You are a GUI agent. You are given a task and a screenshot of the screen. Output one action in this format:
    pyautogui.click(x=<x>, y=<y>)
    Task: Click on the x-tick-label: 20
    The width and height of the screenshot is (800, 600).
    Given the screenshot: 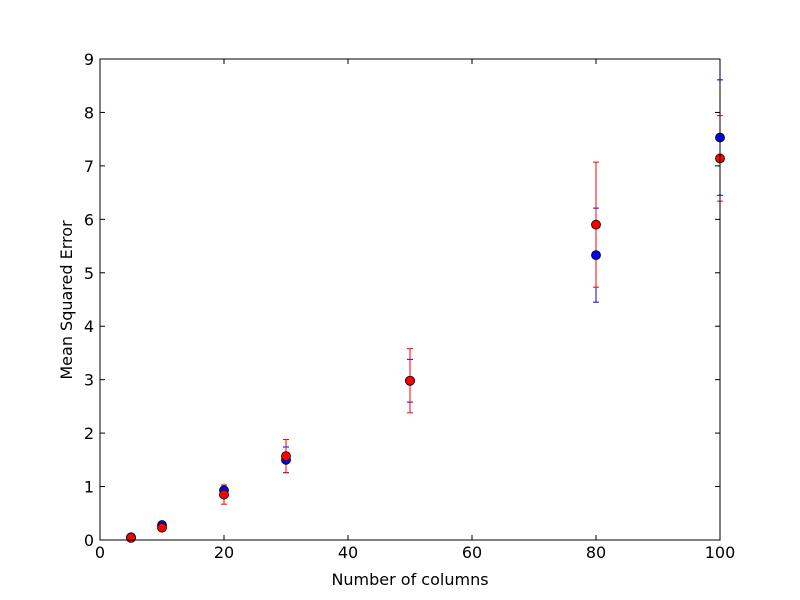 What is the action you would take?
    pyautogui.click(x=224, y=552)
    